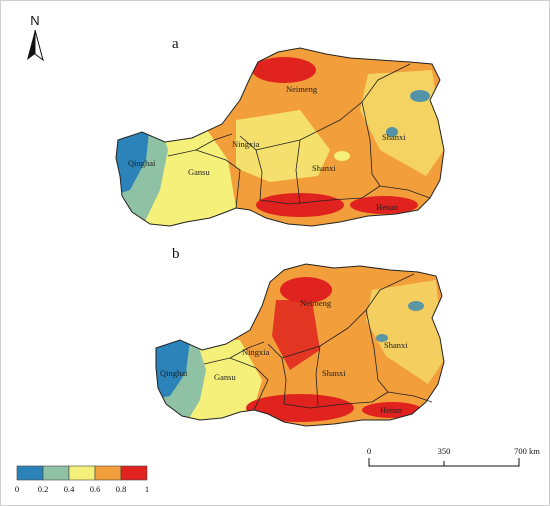  I want to click on province-label-a-henan: Henan, so click(387, 207).